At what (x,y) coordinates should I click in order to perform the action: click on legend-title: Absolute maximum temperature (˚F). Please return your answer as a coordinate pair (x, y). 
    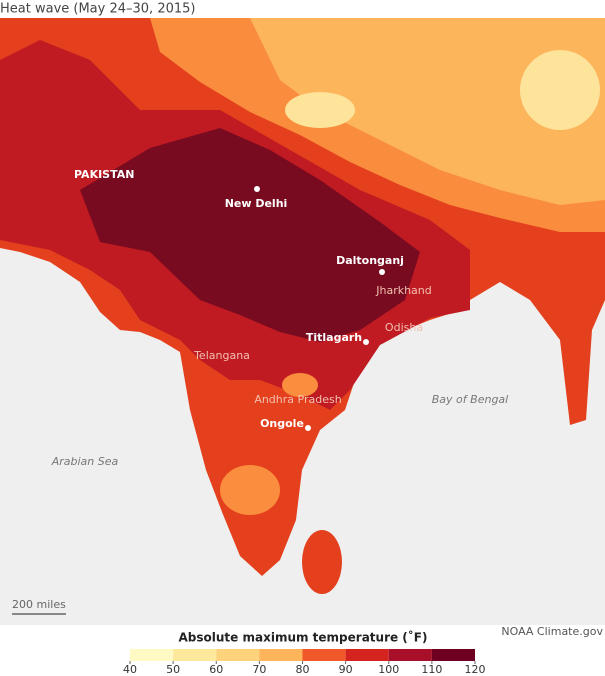
    Looking at the image, I should click on (303, 637).